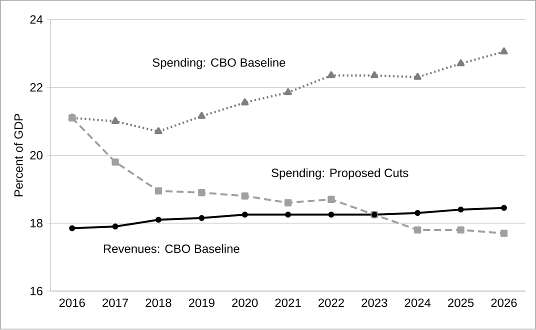  I want to click on x-tick-label: 2022, so click(331, 303).